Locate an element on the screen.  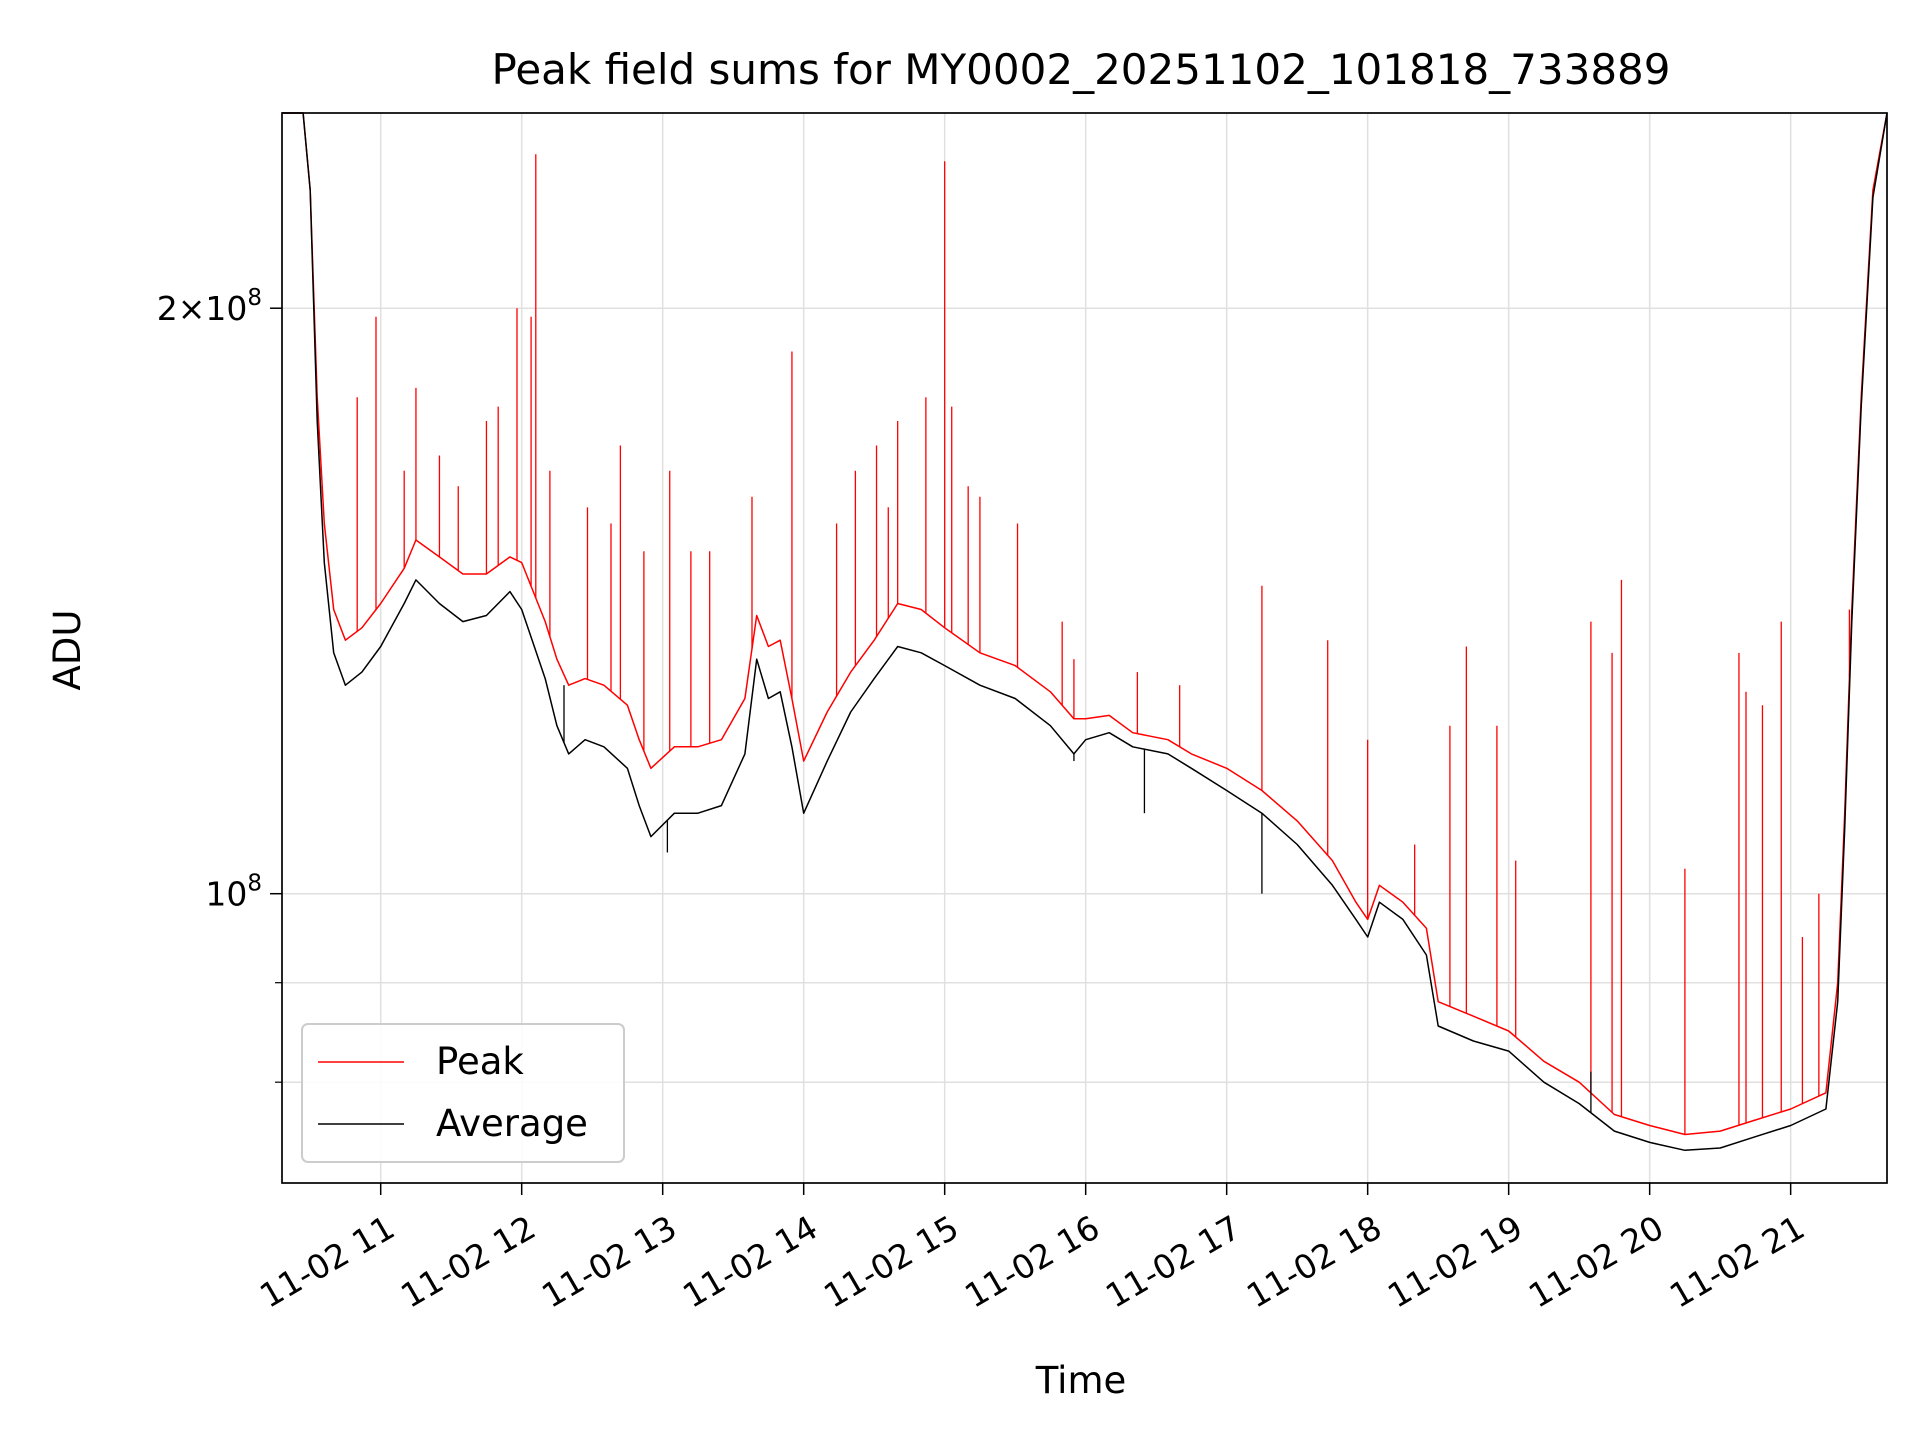
y-axis-ticks: 108 2×108 is located at coordinates (219, 684).